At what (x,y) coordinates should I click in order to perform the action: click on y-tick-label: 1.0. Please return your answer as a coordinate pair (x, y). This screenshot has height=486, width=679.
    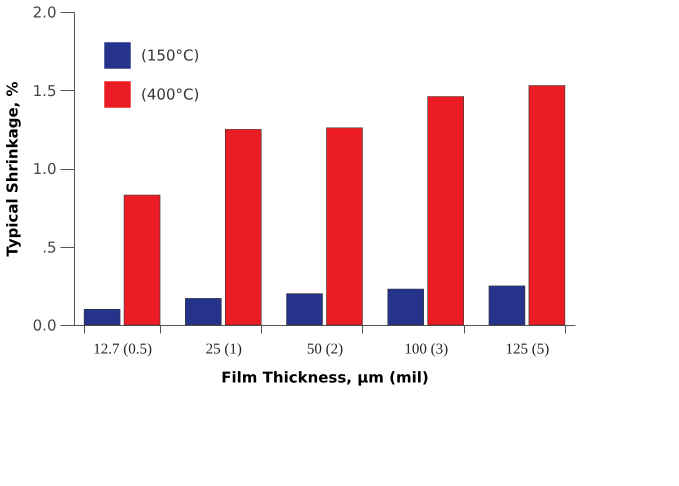
    Looking at the image, I should click on (44, 169).